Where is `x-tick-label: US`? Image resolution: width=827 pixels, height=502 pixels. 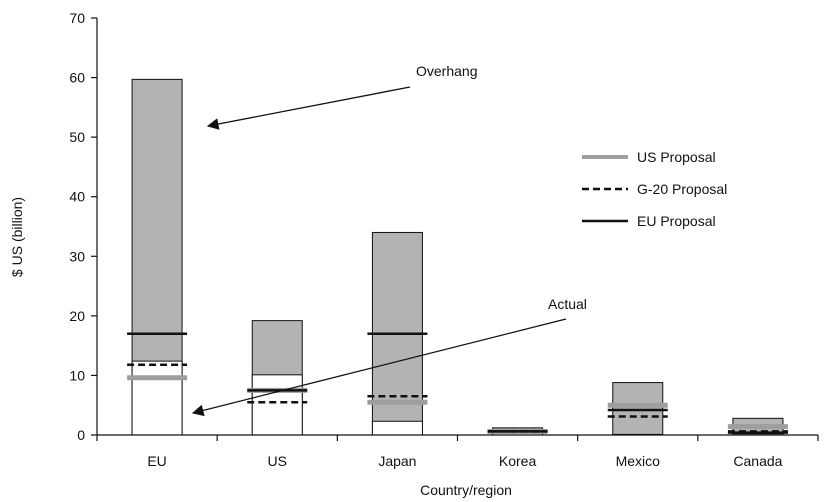 x-tick-label: US is located at coordinates (277, 461).